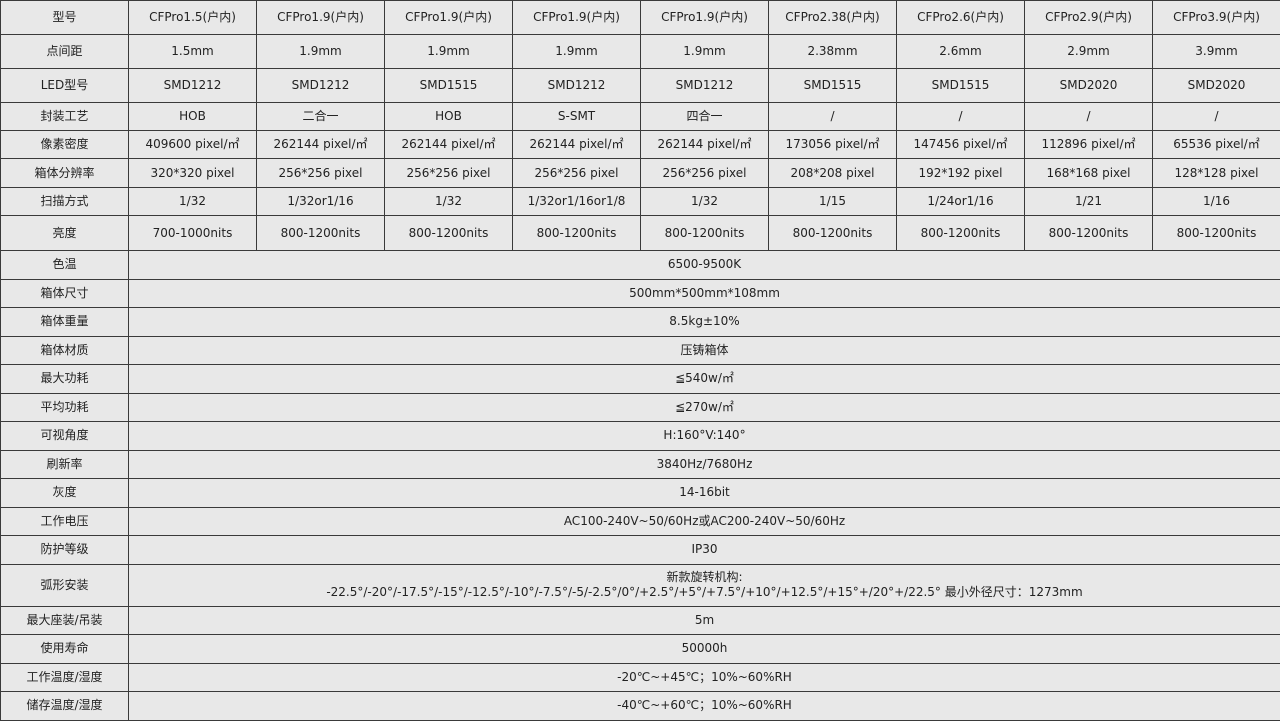 The width and height of the screenshot is (1280, 721). I want to click on row-label: 使用寿命, so click(65, 649).